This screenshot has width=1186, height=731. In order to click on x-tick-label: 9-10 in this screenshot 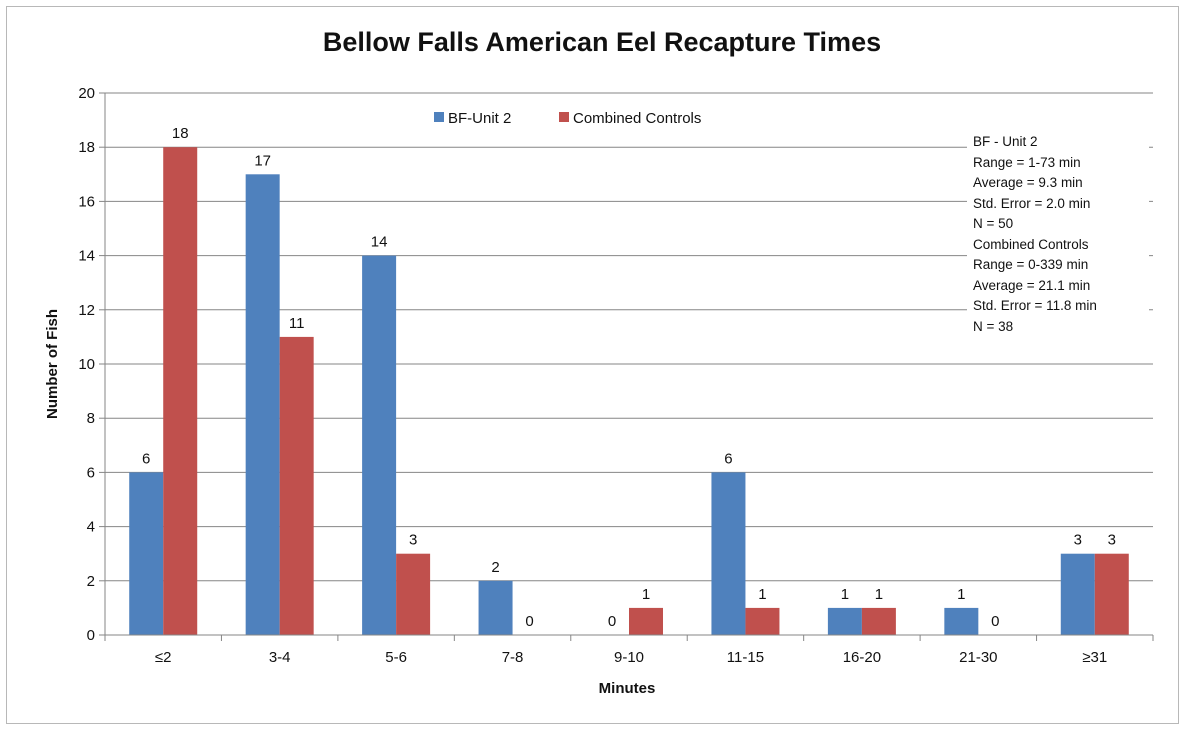, I will do `click(629, 657)`.